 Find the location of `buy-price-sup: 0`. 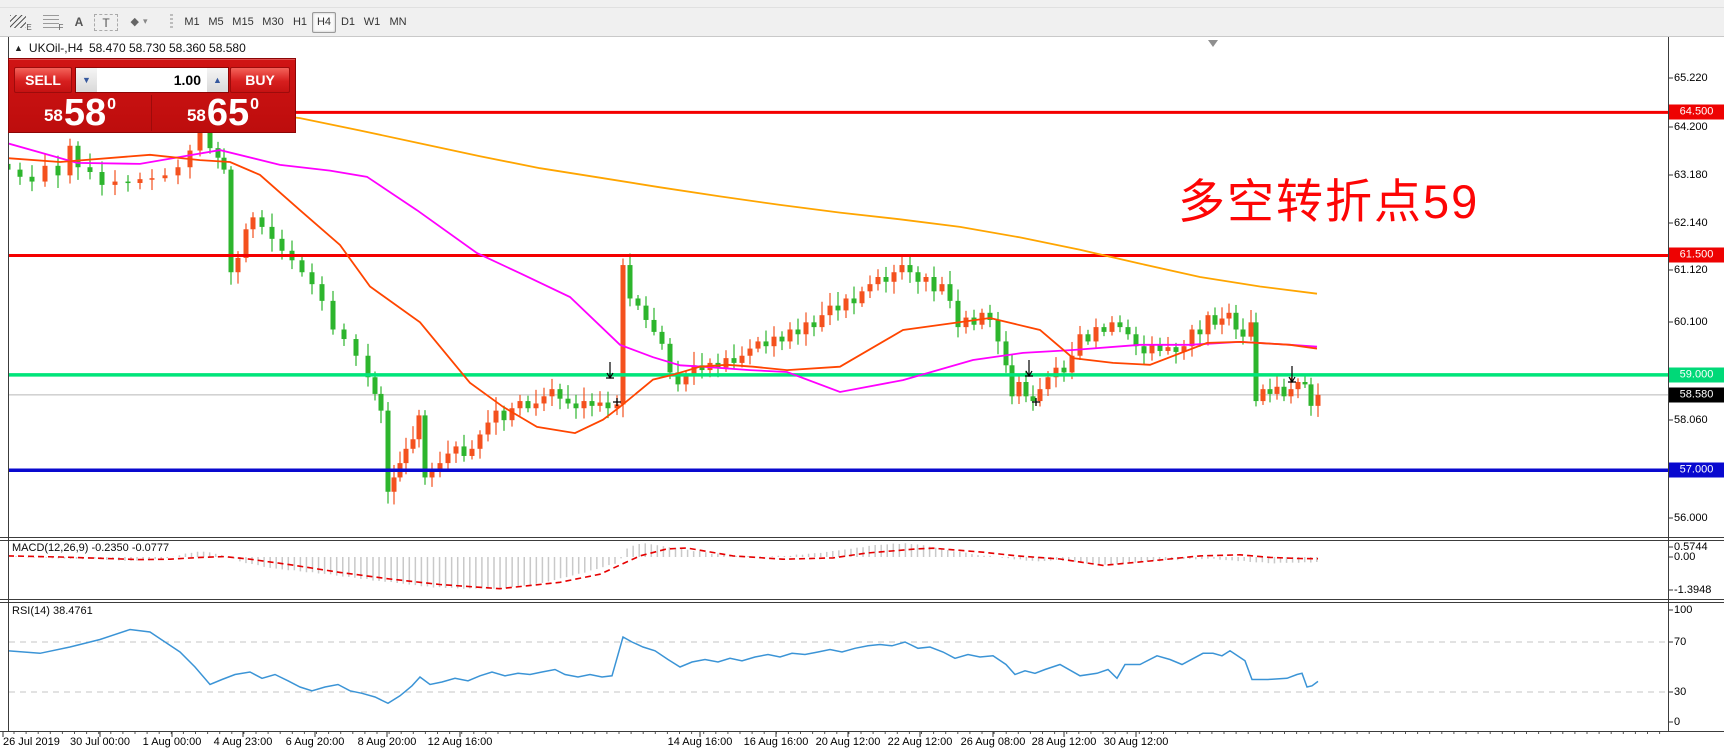

buy-price-sup: 0 is located at coordinates (255, 104).